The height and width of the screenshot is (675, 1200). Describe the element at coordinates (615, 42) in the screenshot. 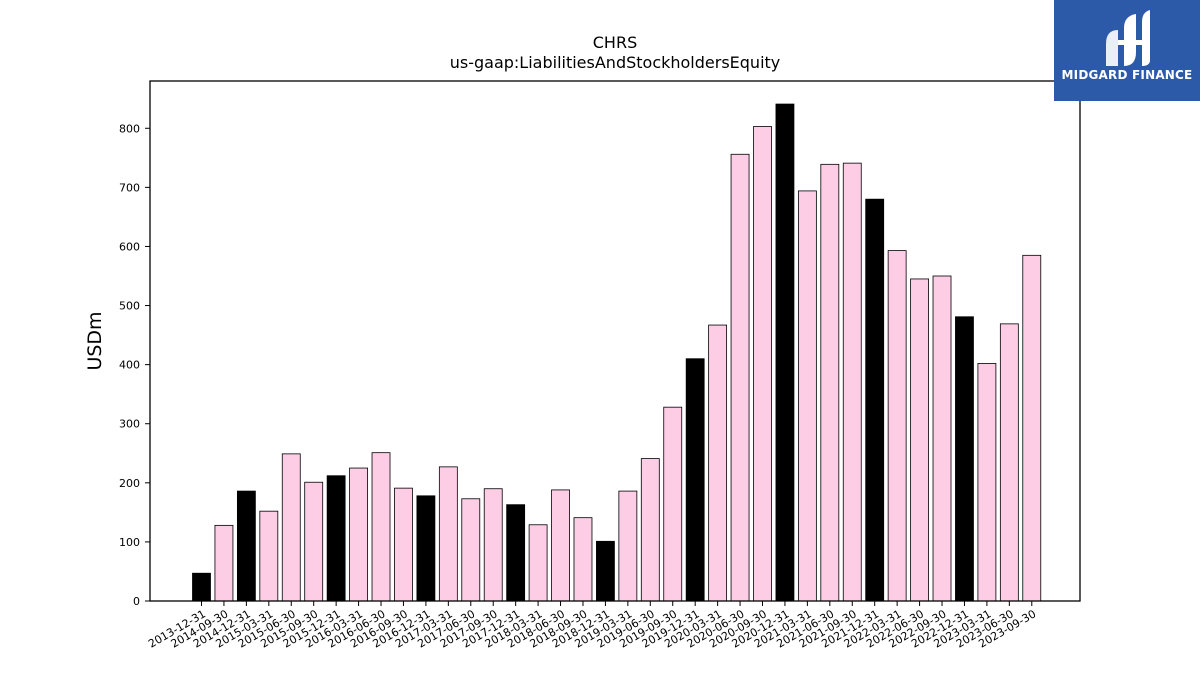

I see `chart-title: CHRS` at that location.